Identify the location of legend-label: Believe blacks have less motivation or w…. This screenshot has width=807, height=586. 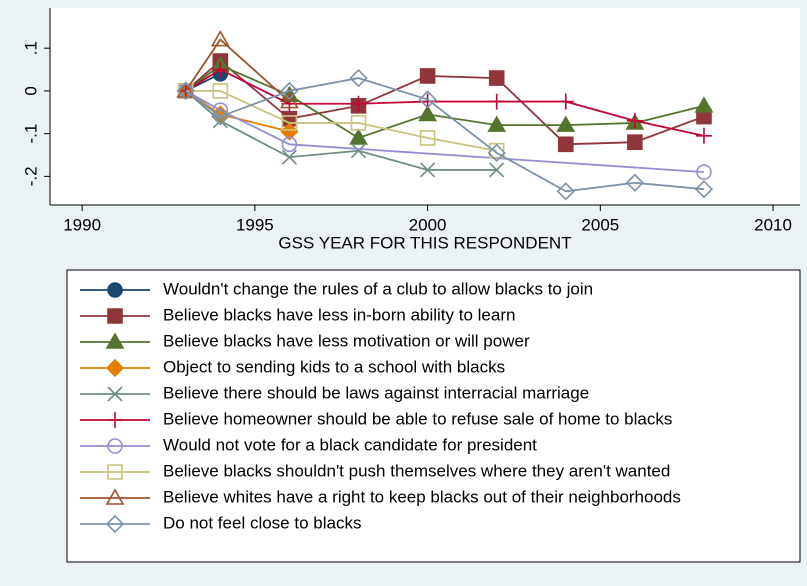
(346, 340).